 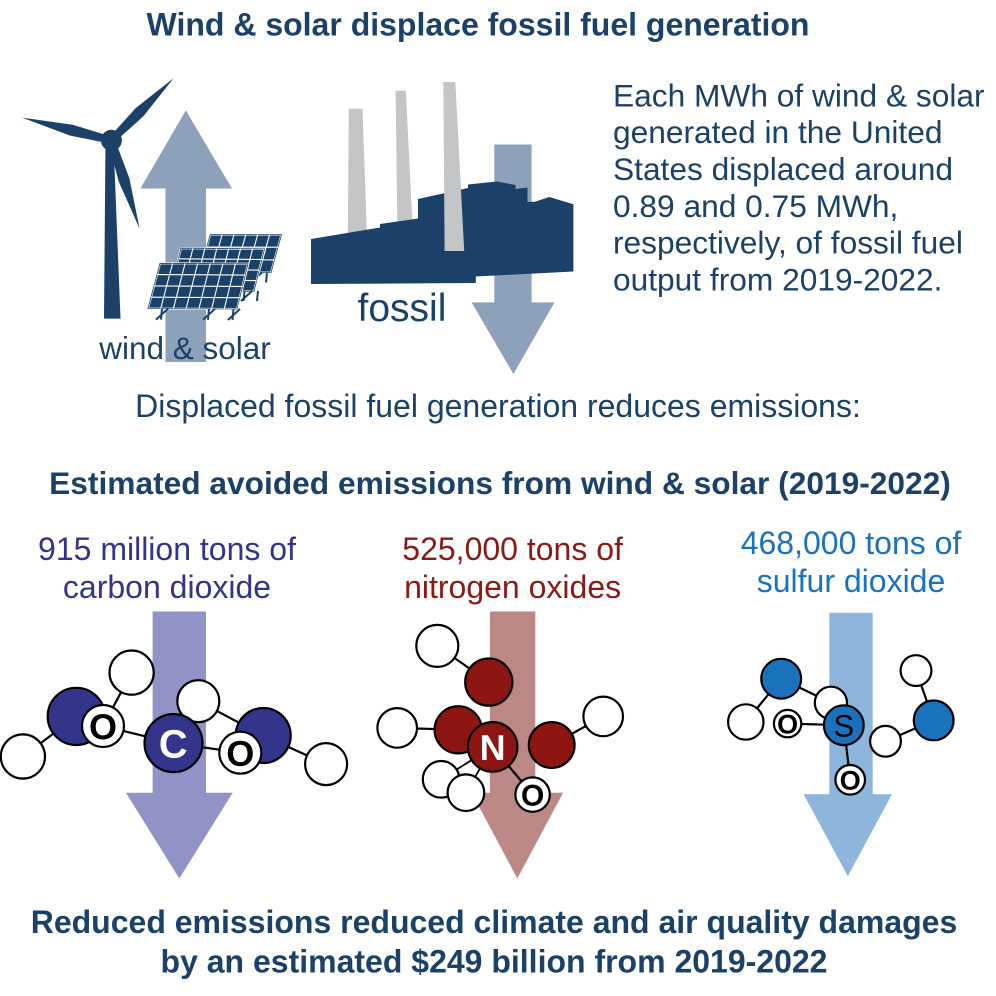 What do you see at coordinates (755, 206) in the screenshot?
I see `svg-text: 0.89 and 0.75 MWh,` at bounding box center [755, 206].